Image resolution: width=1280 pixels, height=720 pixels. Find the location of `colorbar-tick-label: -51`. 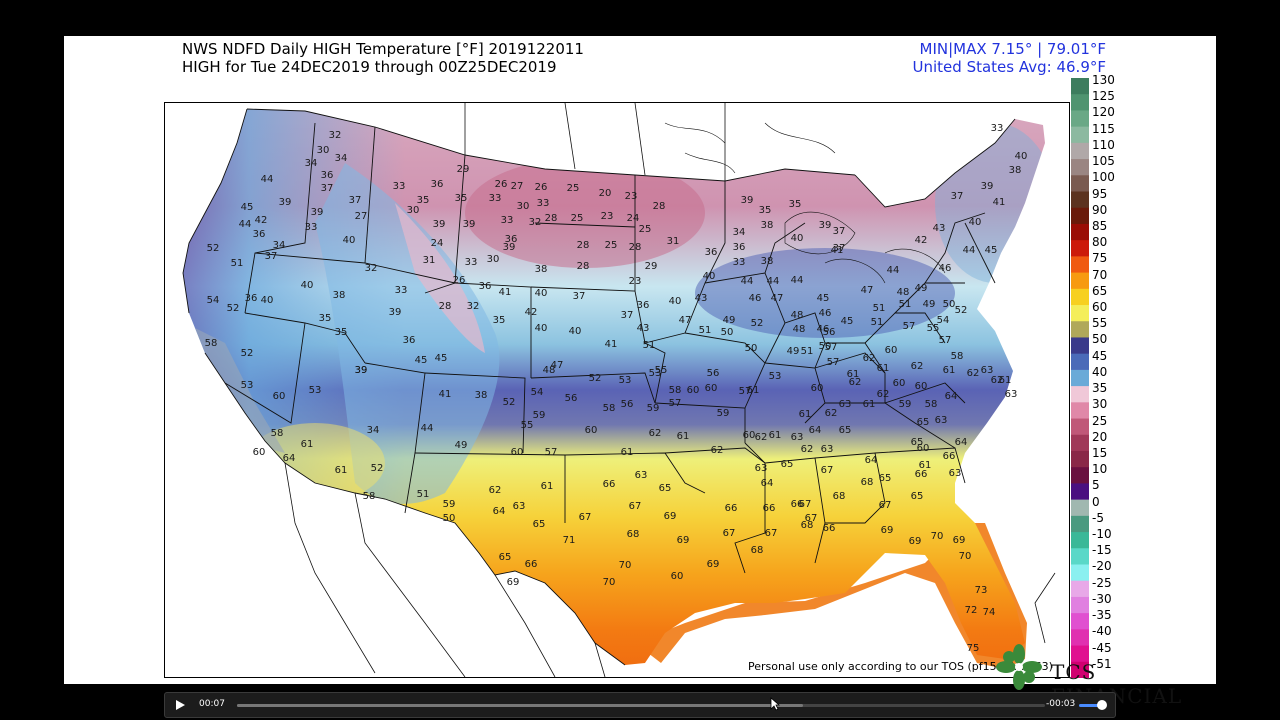

colorbar-tick-label: -51 is located at coordinates (1102, 663).